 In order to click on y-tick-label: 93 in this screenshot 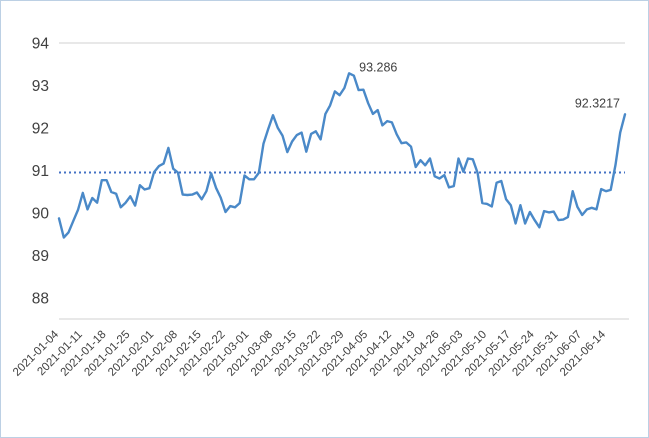, I will do `click(40, 86)`.